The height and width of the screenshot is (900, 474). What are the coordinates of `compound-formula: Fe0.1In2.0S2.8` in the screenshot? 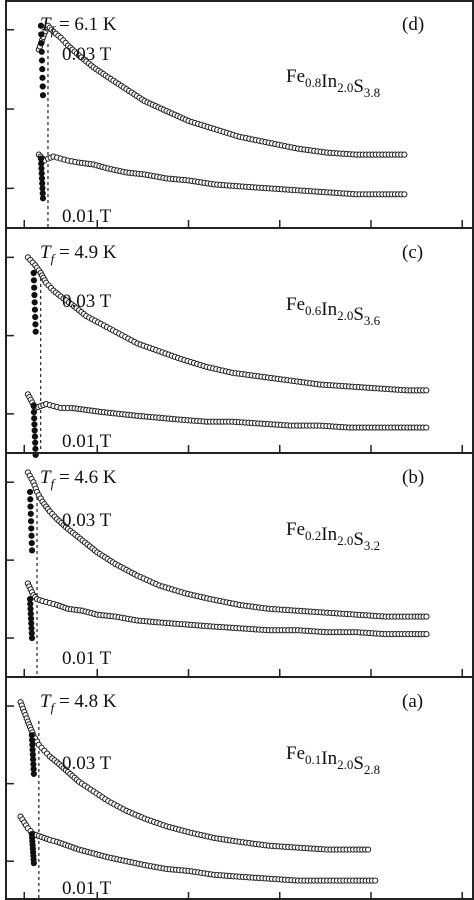 It's located at (333, 760).